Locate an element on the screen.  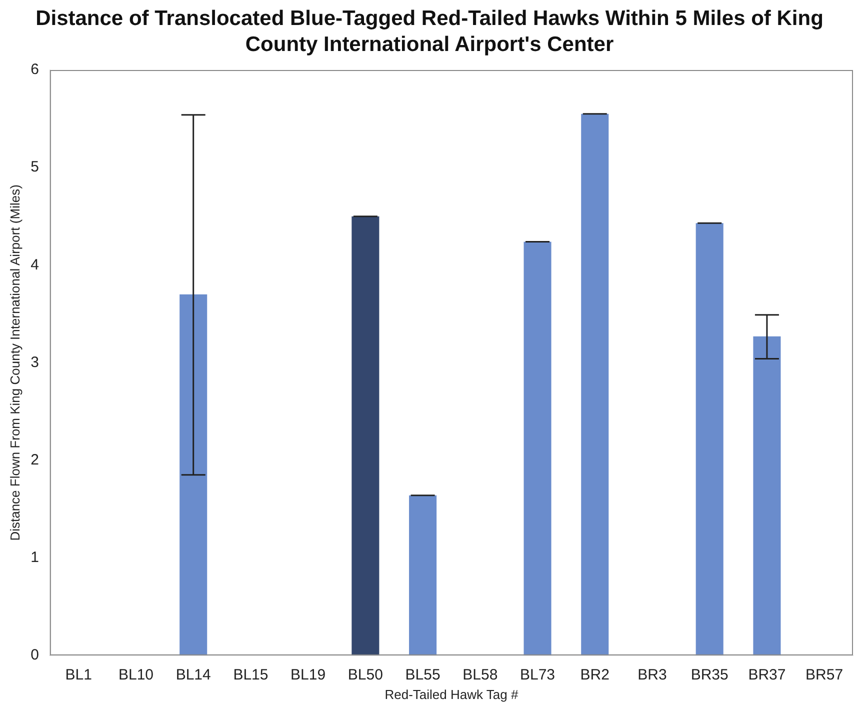
x-tick-label: BR57 is located at coordinates (825, 675).